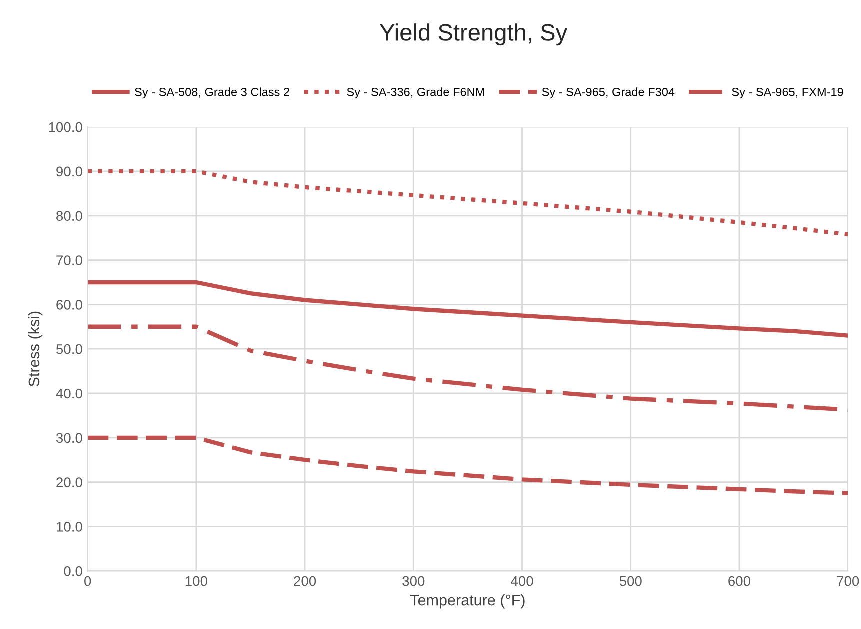 The width and height of the screenshot is (861, 629). What do you see at coordinates (69, 483) in the screenshot?
I see `y-tick-label: 20.0` at bounding box center [69, 483].